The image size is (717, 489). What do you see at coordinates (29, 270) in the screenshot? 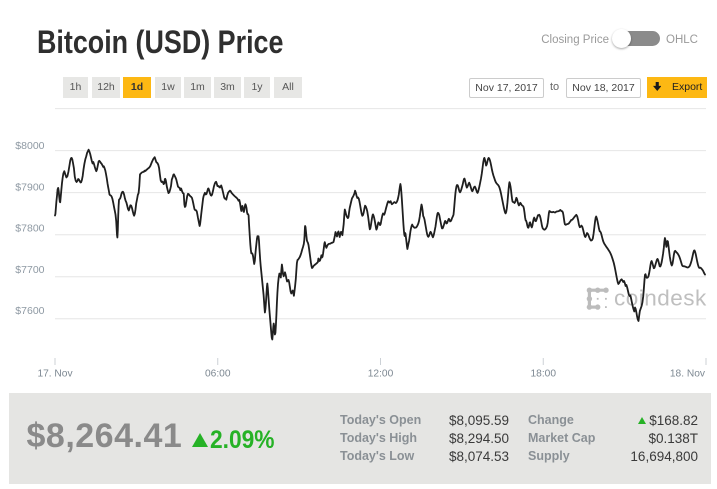
I see `svg-text: $7700` at bounding box center [29, 270].